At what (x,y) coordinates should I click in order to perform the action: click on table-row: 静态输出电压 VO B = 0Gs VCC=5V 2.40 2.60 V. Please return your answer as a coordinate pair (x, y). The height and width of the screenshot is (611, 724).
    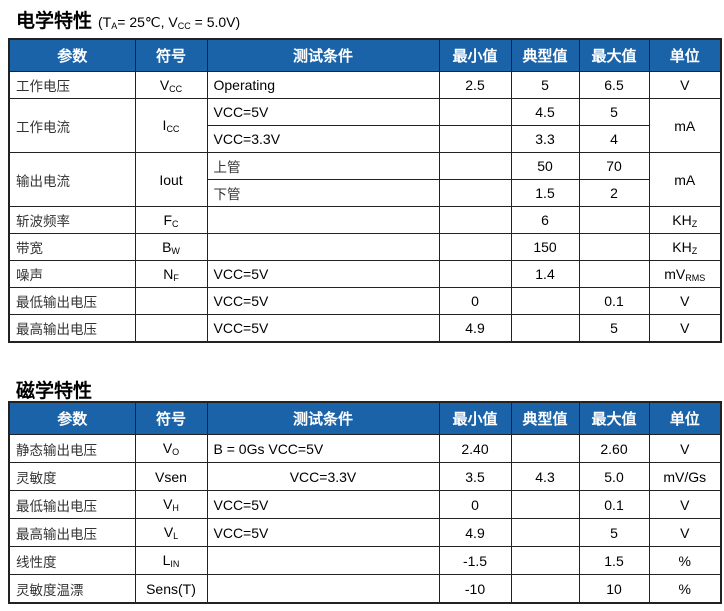
    Looking at the image, I should click on (365, 448).